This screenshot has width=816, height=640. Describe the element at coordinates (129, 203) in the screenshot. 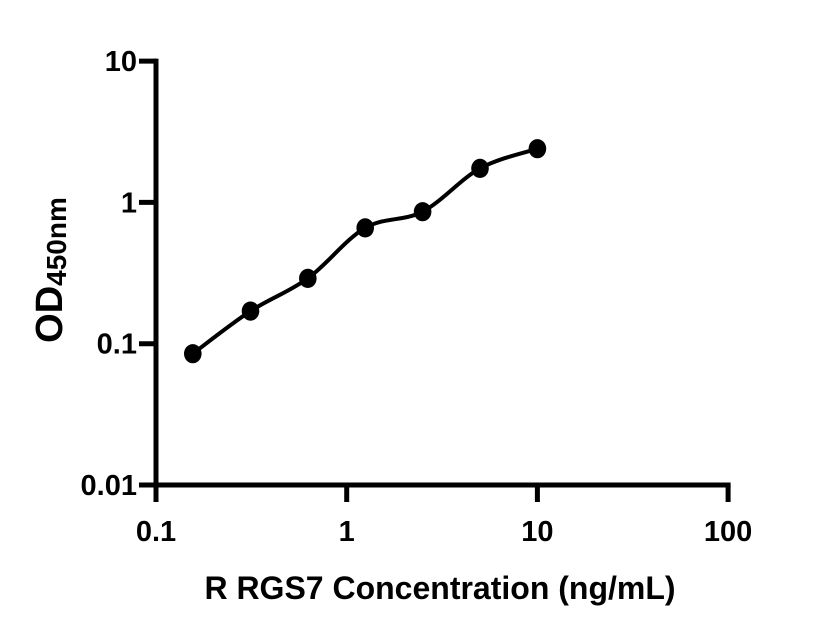

I see `y-tick-label: 1` at that location.